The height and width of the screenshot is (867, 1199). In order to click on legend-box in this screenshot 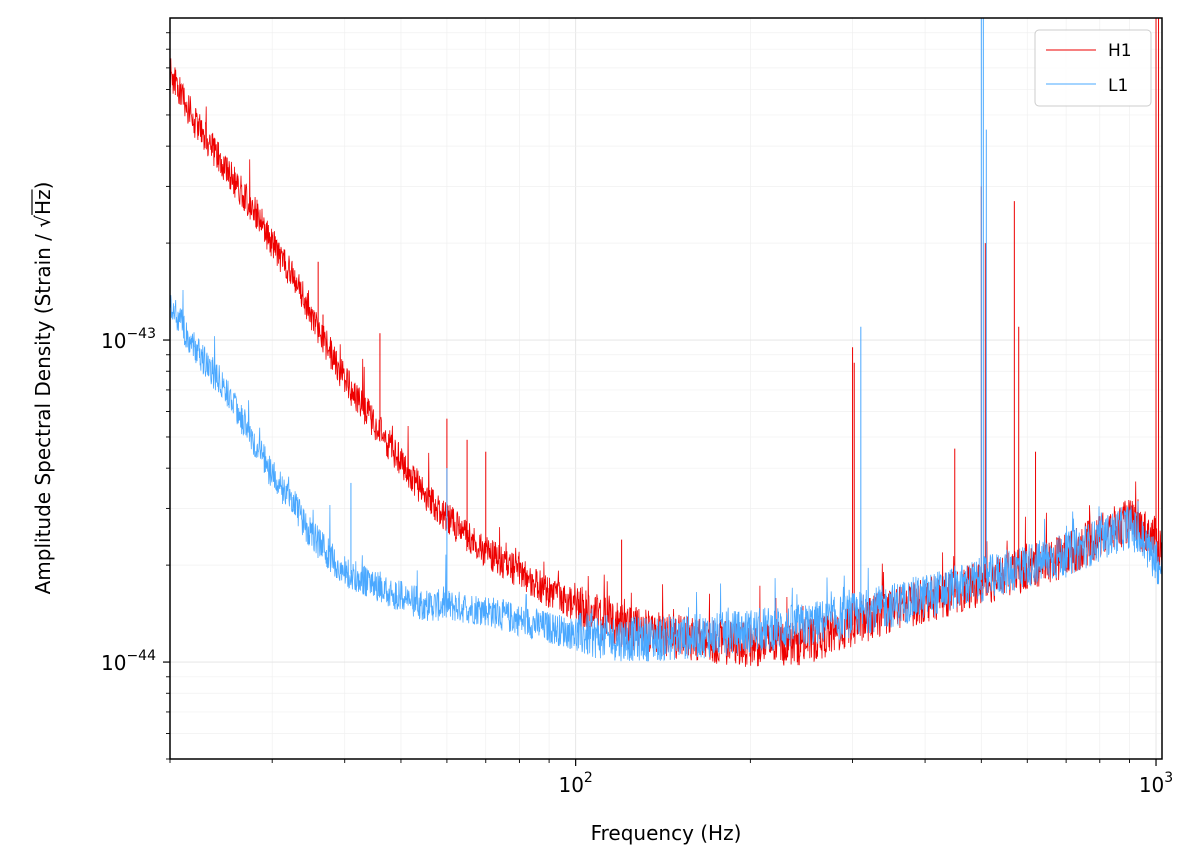, I will do `click(1093, 68)`.